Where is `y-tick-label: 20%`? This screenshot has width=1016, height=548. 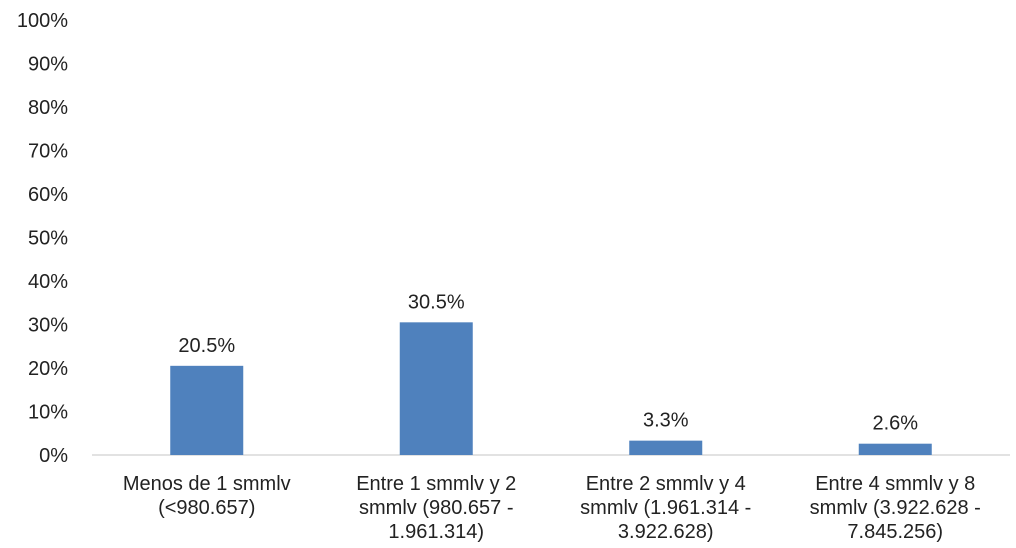
y-tick-label: 20% is located at coordinates (48, 369).